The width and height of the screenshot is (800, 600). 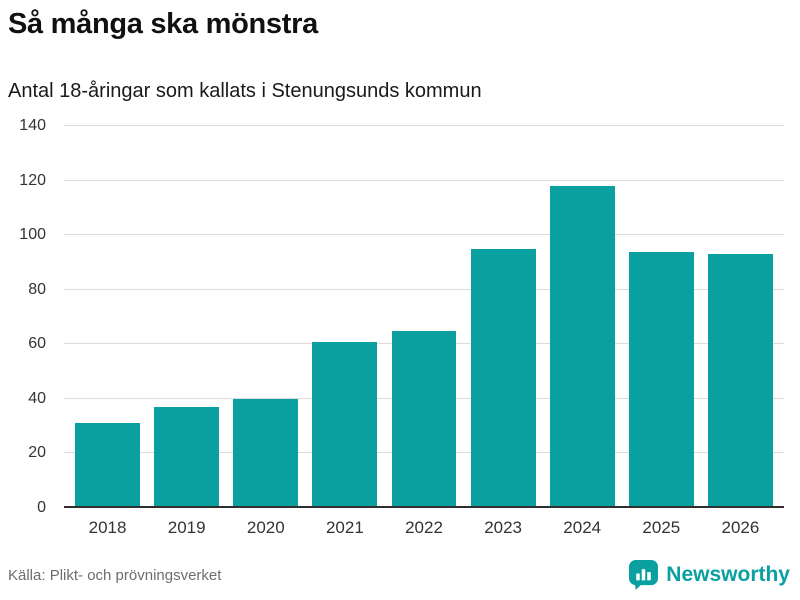 I want to click on x-tick-label: 2021, so click(x=344, y=527).